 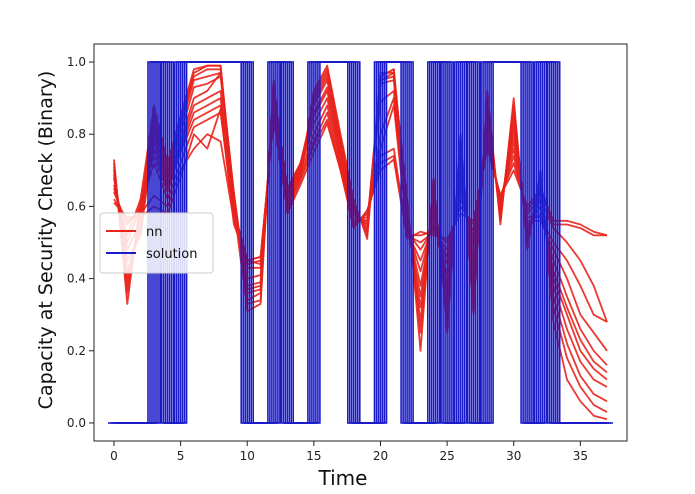 I want to click on x-tick-label: 15, so click(x=313, y=456).